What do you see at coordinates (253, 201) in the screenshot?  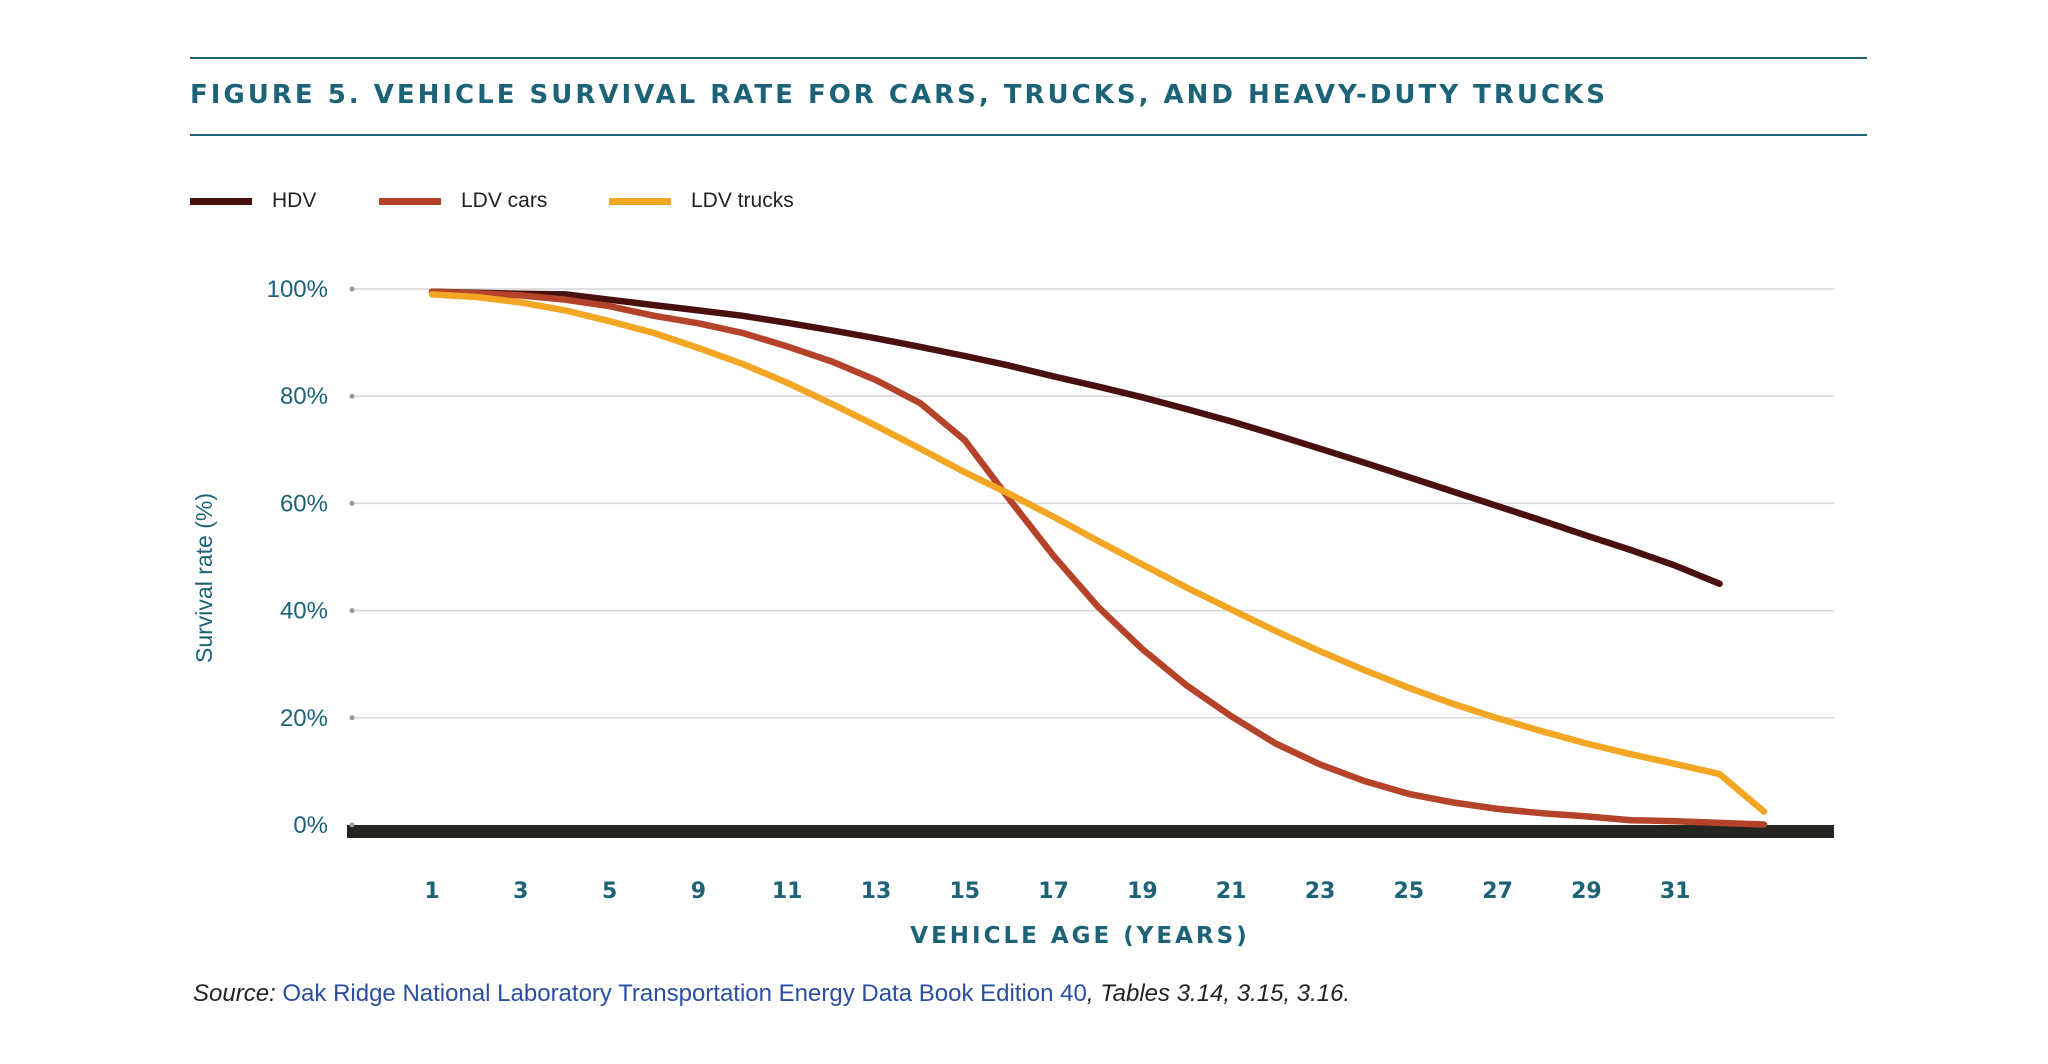 I see `legend-item-hdv: HDV` at bounding box center [253, 201].